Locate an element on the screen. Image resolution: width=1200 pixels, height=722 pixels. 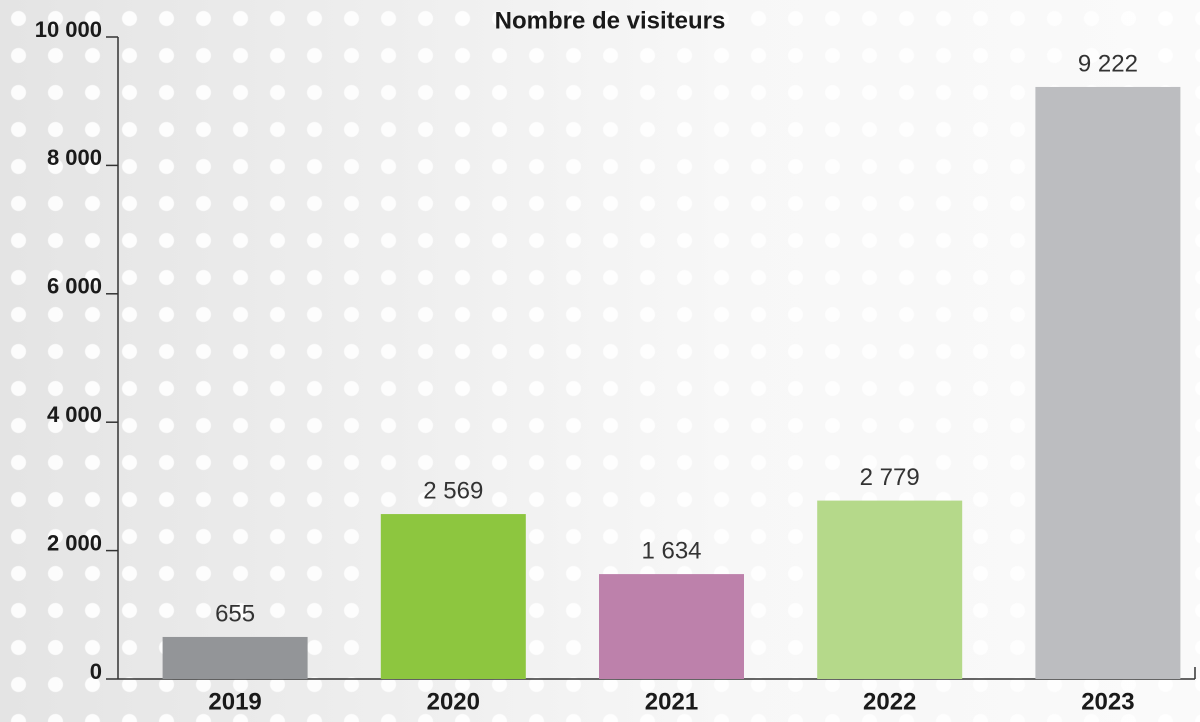
y-tick-label: 0 is located at coordinates (96, 671).